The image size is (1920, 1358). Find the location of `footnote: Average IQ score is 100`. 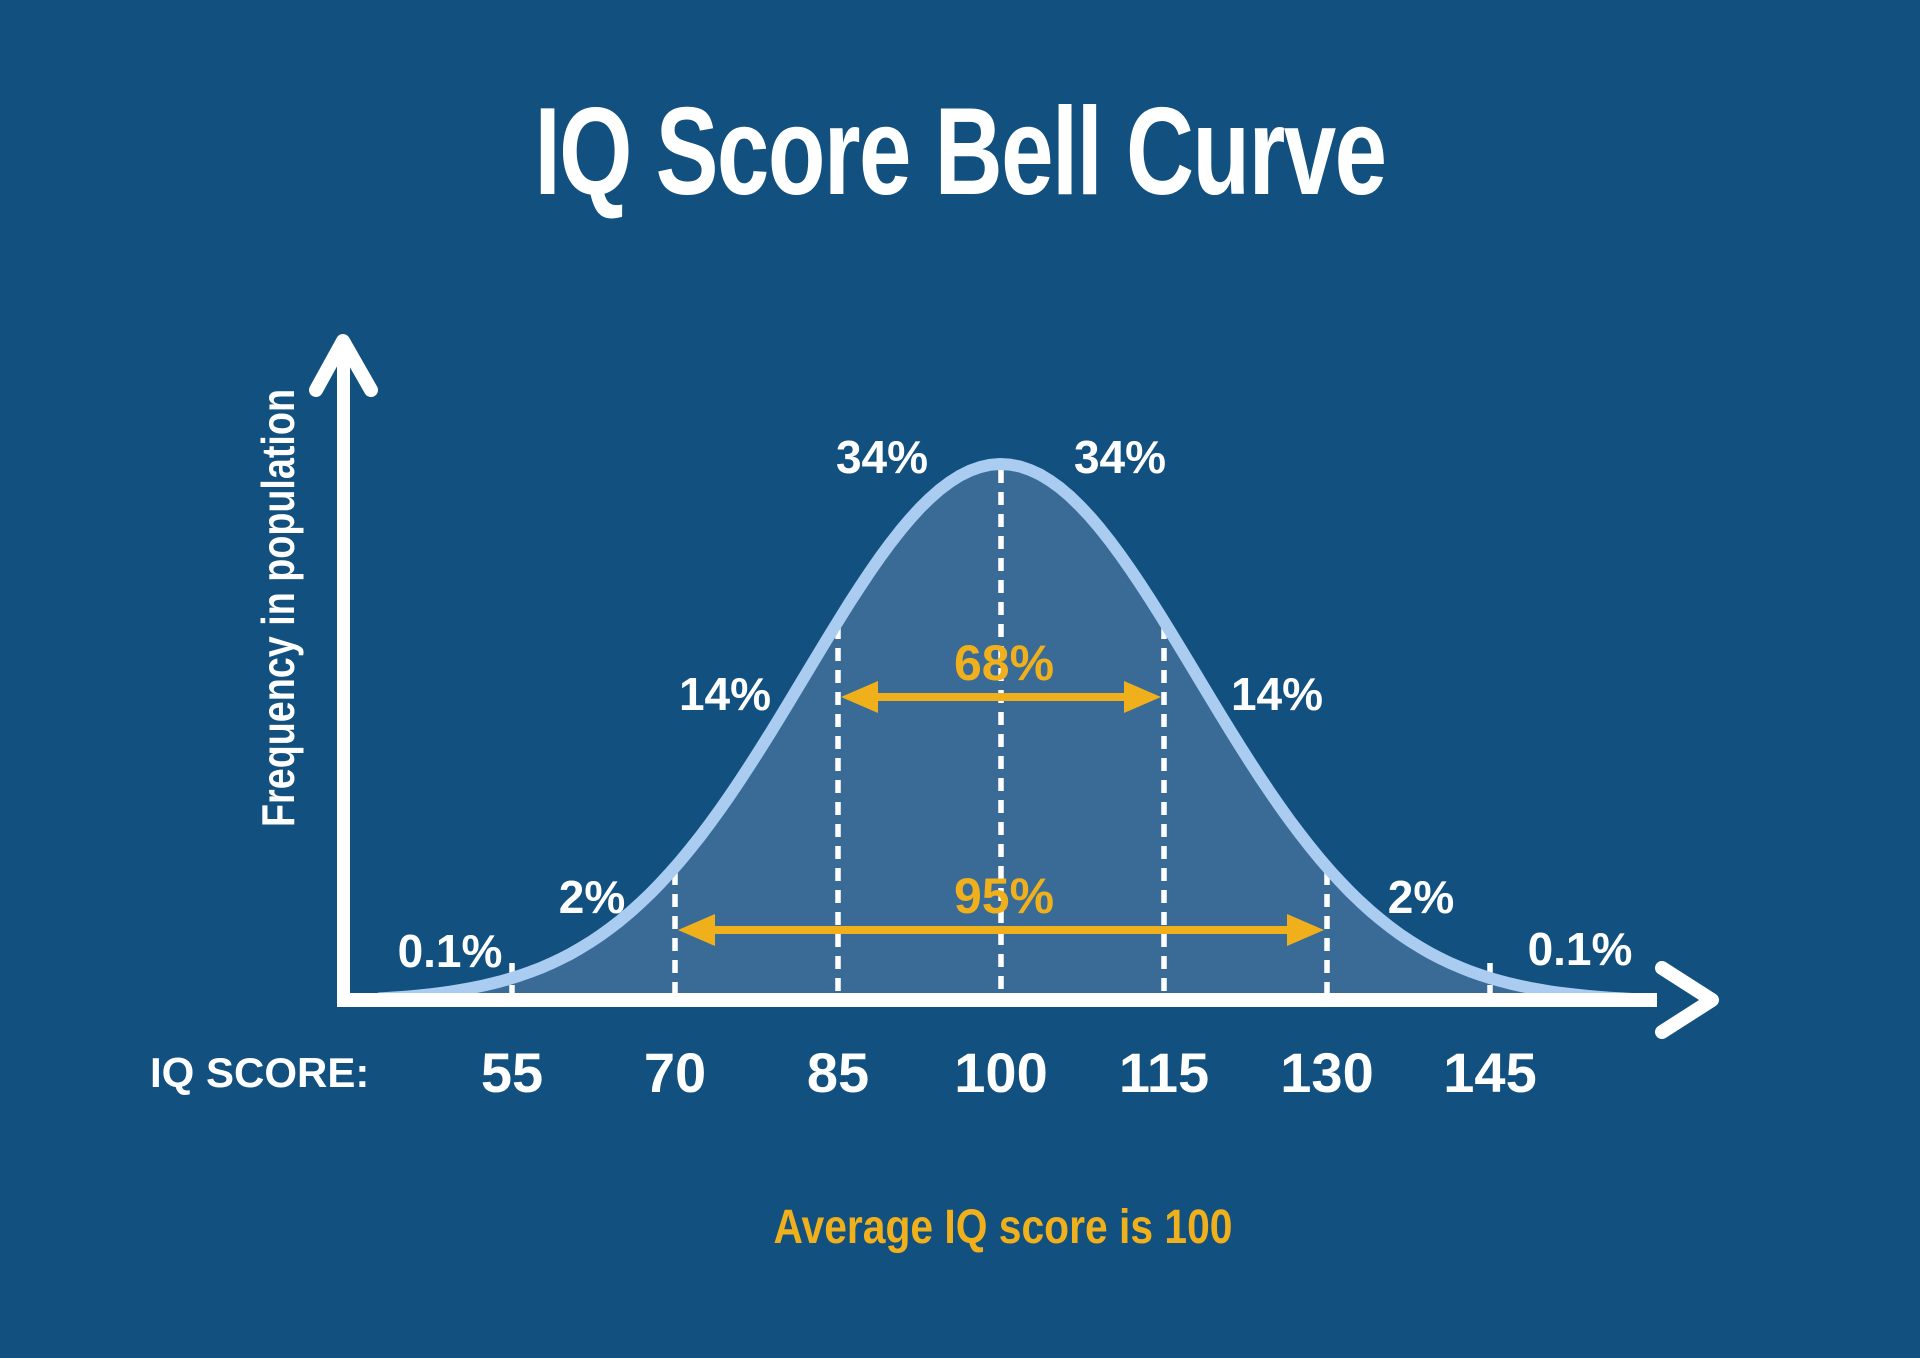

footnote: Average IQ score is 100 is located at coordinates (1003, 1228).